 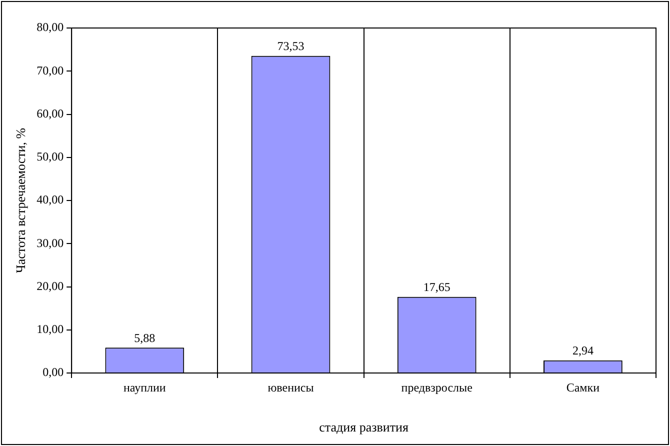 What do you see at coordinates (50, 157) in the screenshot?
I see `y-tick-label: 50,00` at bounding box center [50, 157].